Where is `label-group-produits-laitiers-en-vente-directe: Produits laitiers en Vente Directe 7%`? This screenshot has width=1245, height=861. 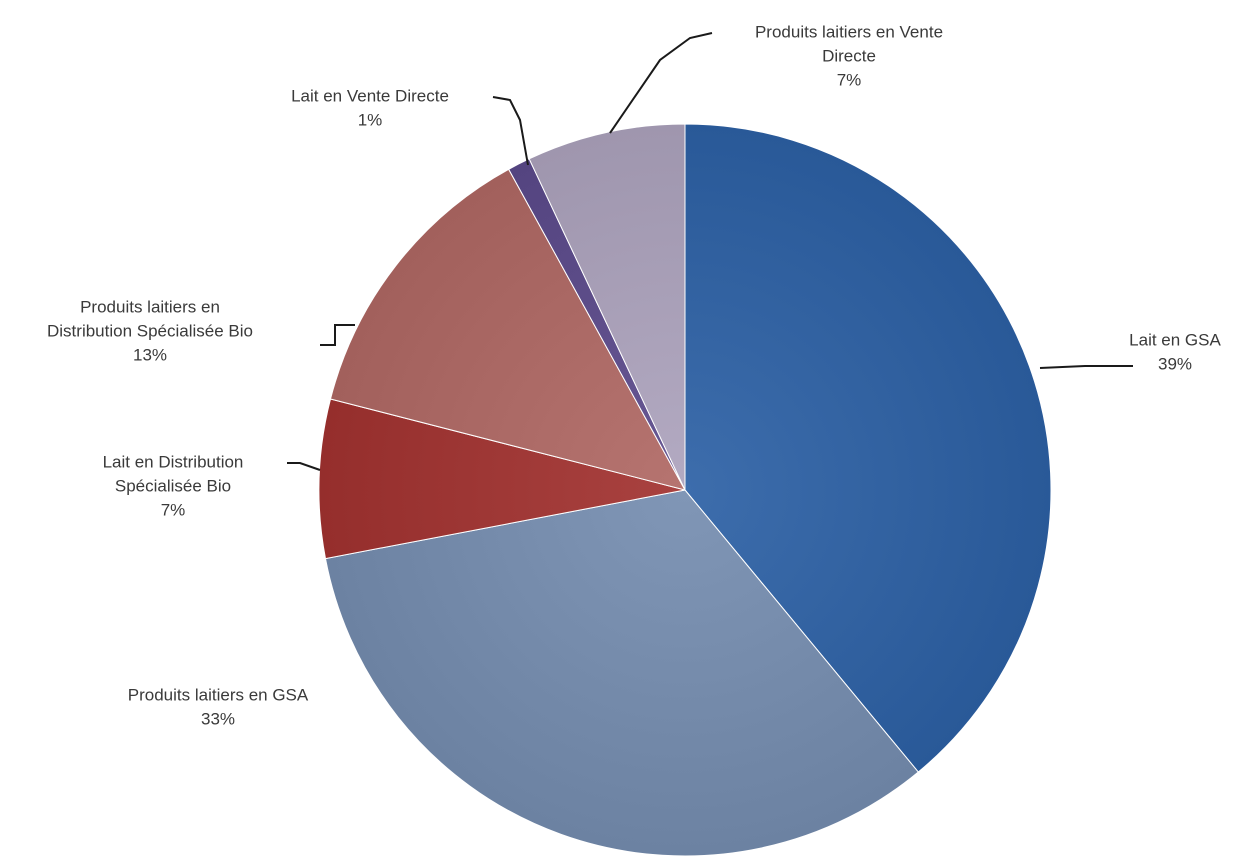 label-group-produits-laitiers-en-vente-directe: Produits laitiers en Vente Directe 7% is located at coordinates (849, 55).